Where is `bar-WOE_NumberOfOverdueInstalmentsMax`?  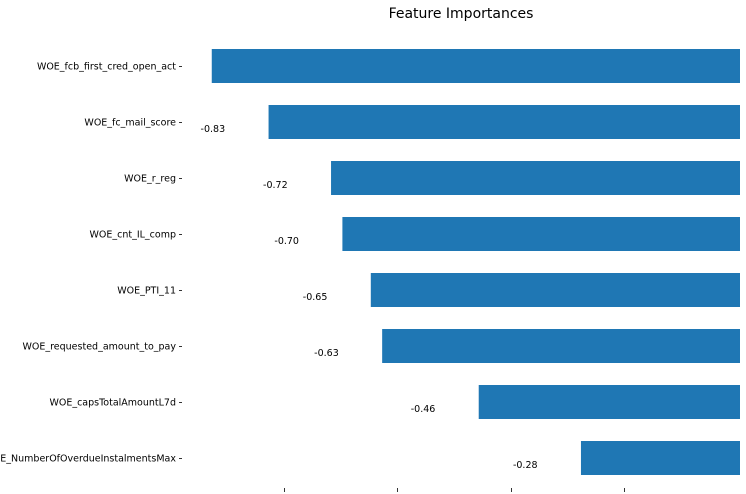
bar-WOE_NumberOfOverdueInstalmentsMax is located at coordinates (660, 458).